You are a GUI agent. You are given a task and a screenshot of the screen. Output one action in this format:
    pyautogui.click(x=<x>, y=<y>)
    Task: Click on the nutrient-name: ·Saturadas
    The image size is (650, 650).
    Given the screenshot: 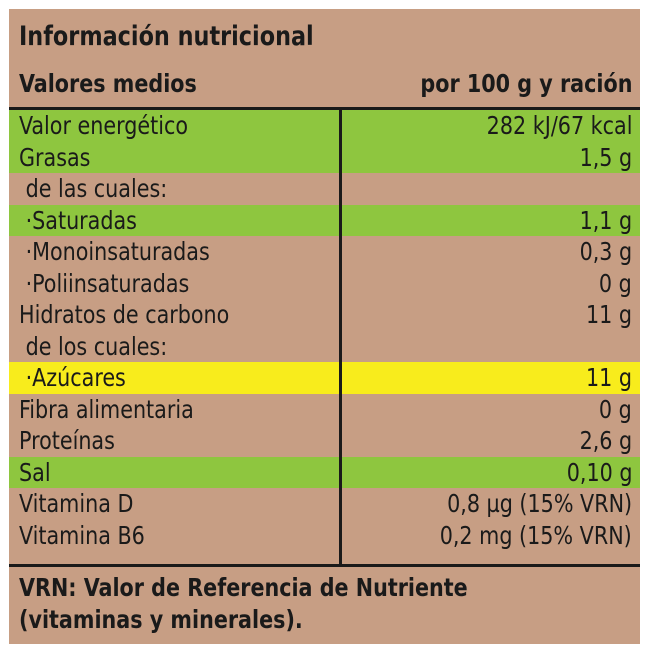 What is the action you would take?
    pyautogui.click(x=78, y=220)
    